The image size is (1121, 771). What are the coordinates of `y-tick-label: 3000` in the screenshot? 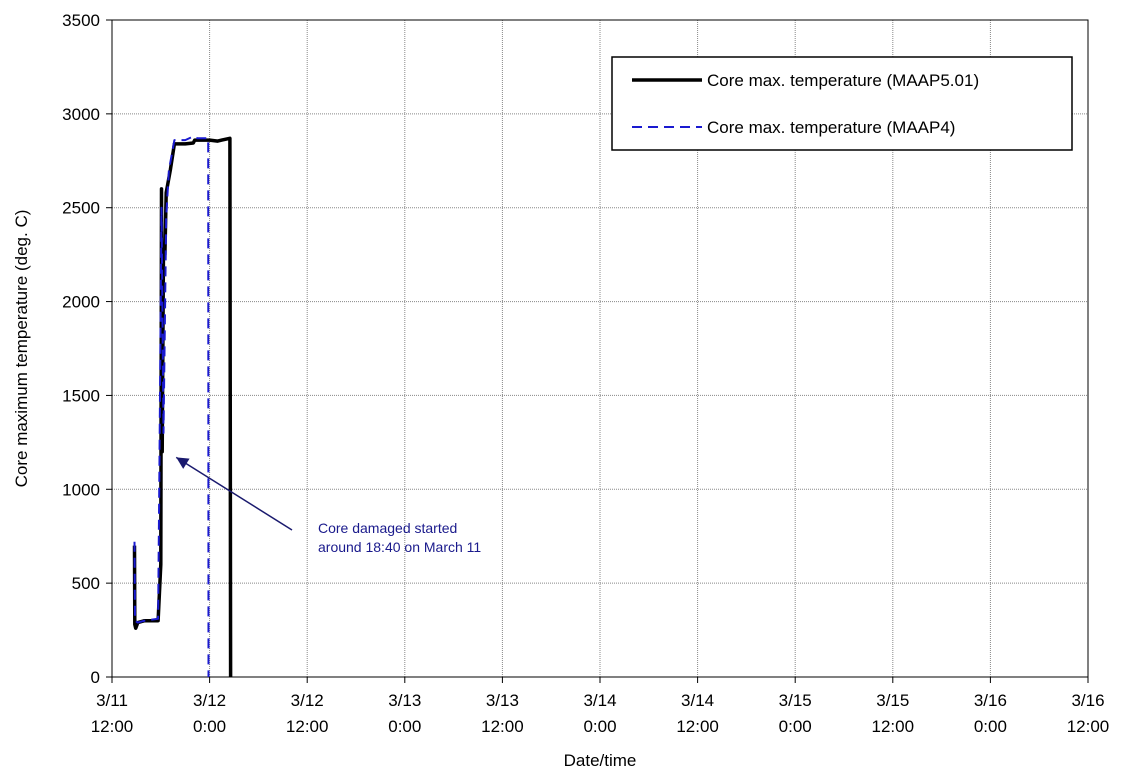 It's located at (81, 114).